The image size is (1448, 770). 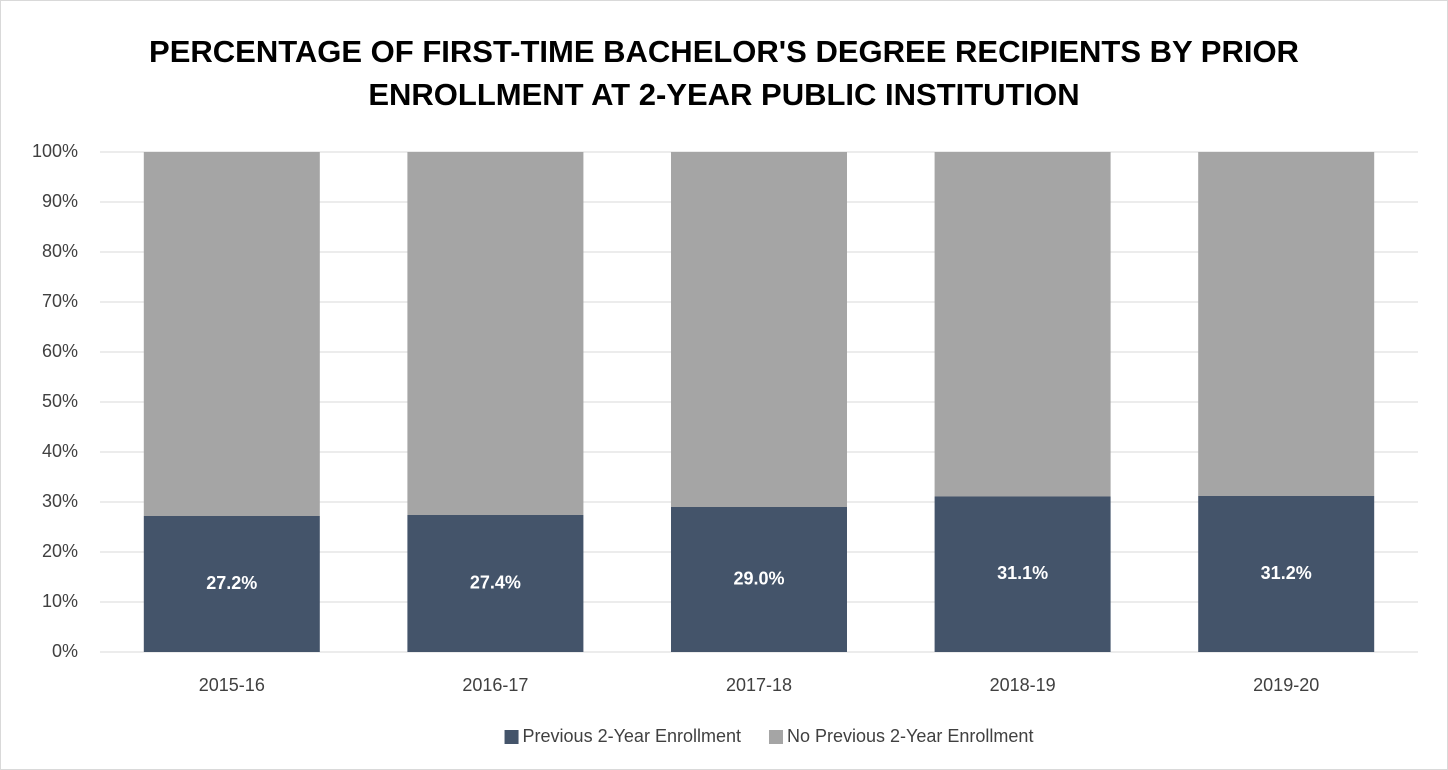 What do you see at coordinates (55, 151) in the screenshot?
I see `y-tick-label: 100%` at bounding box center [55, 151].